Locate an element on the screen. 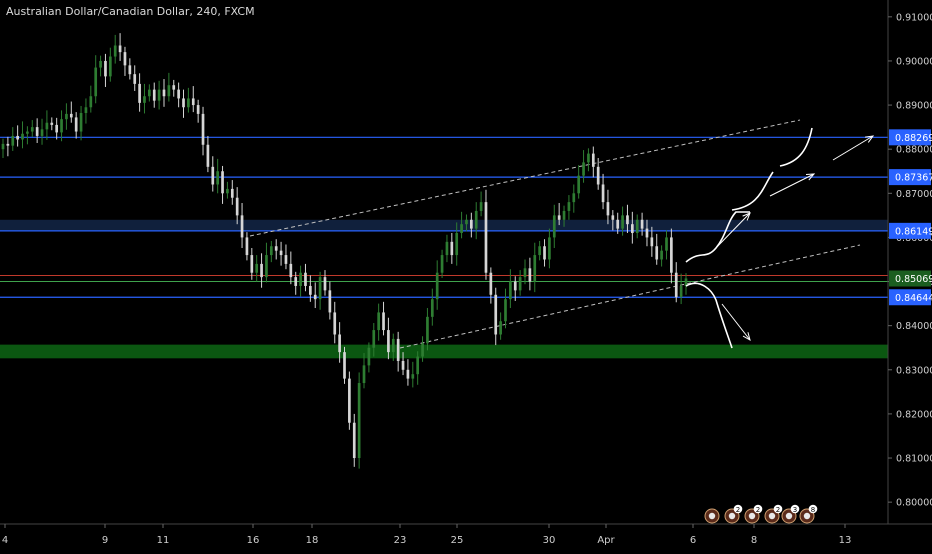 Image resolution: width=932 pixels, height=554 pixels. zone-green is located at coordinates (444, 351).